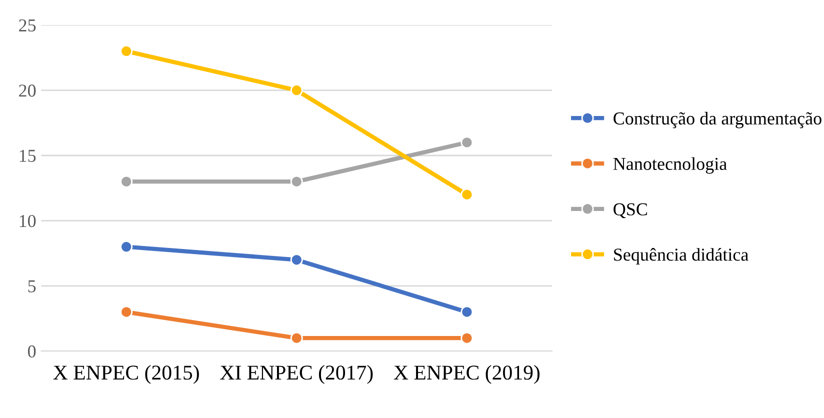 Image resolution: width=824 pixels, height=418 pixels. What do you see at coordinates (670, 165) in the screenshot?
I see `legend-label: Nanotecnologia` at bounding box center [670, 165].